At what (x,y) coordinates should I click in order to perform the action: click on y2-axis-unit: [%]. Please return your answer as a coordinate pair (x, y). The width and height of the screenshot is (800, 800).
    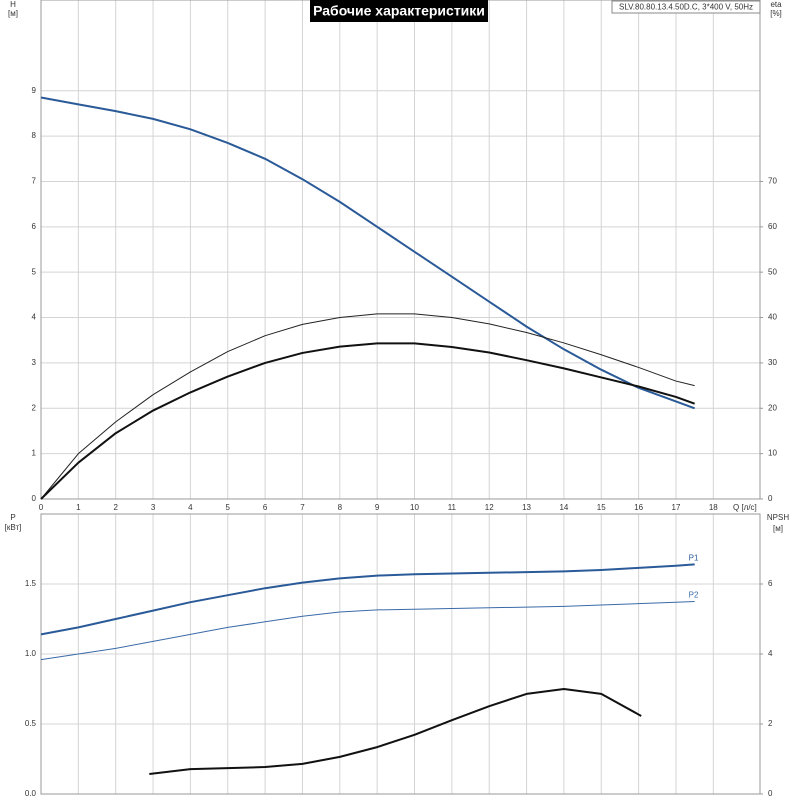
    Looking at the image, I should click on (776, 13).